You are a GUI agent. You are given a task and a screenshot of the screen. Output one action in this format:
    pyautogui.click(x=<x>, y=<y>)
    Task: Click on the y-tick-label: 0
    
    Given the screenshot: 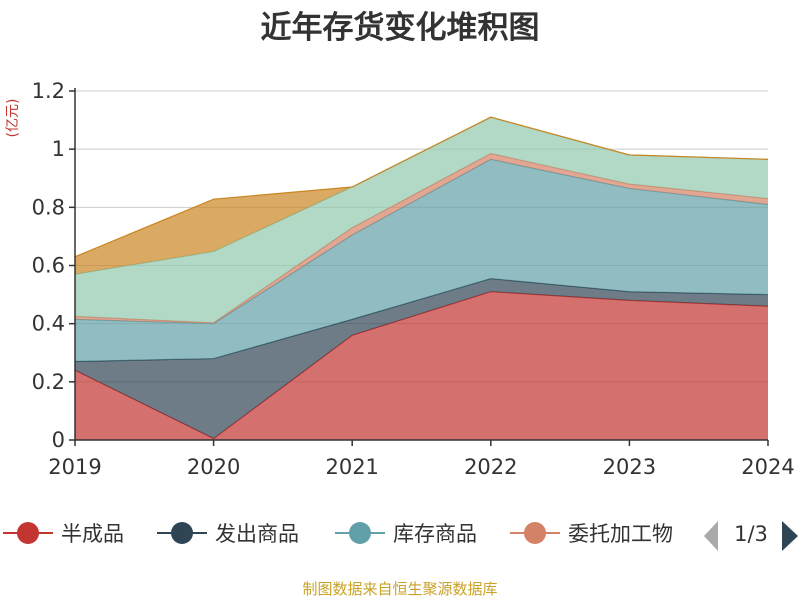 What is the action you would take?
    pyautogui.click(x=58, y=440)
    